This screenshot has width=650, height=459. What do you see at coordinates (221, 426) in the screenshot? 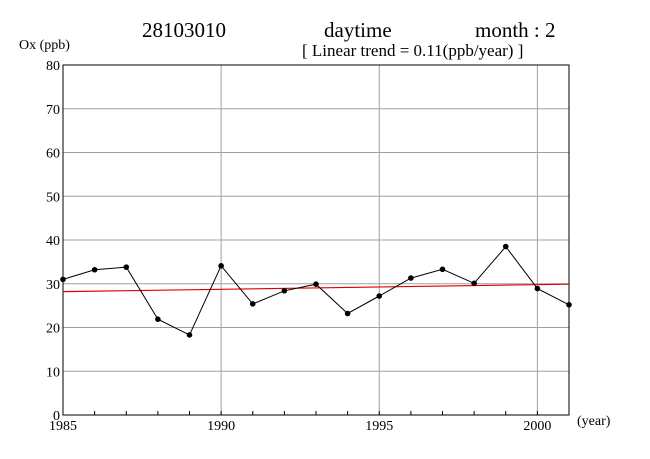
I see `x-tick-label: 1990` at bounding box center [221, 426].